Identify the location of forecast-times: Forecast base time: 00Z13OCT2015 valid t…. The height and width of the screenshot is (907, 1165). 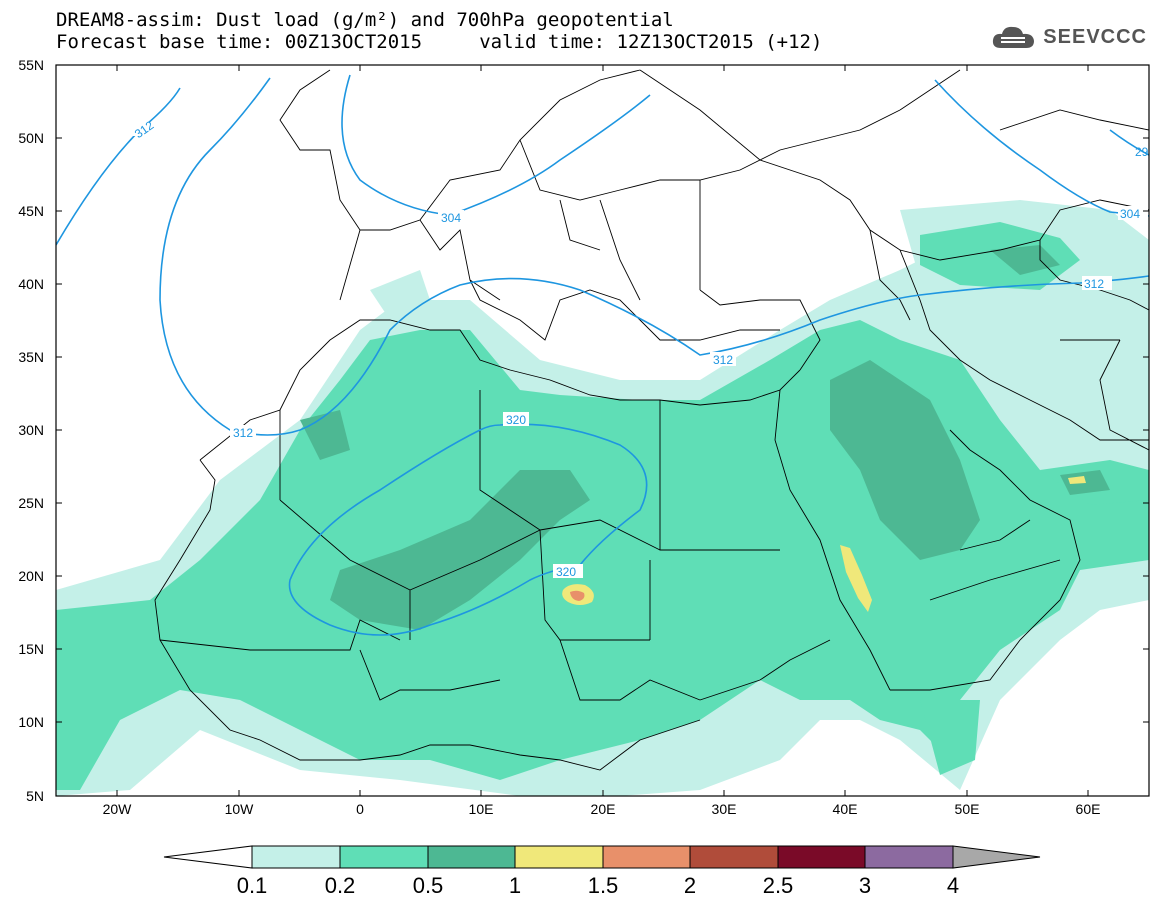
(439, 42).